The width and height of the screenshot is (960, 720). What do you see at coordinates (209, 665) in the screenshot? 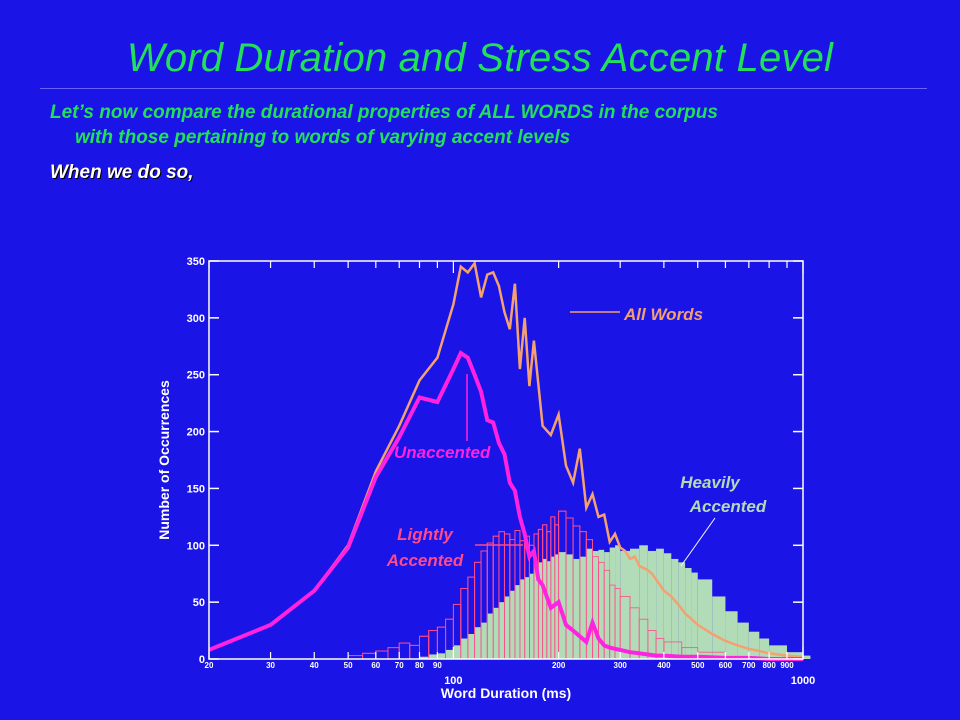
I see `x-tick-label: 20` at bounding box center [209, 665].